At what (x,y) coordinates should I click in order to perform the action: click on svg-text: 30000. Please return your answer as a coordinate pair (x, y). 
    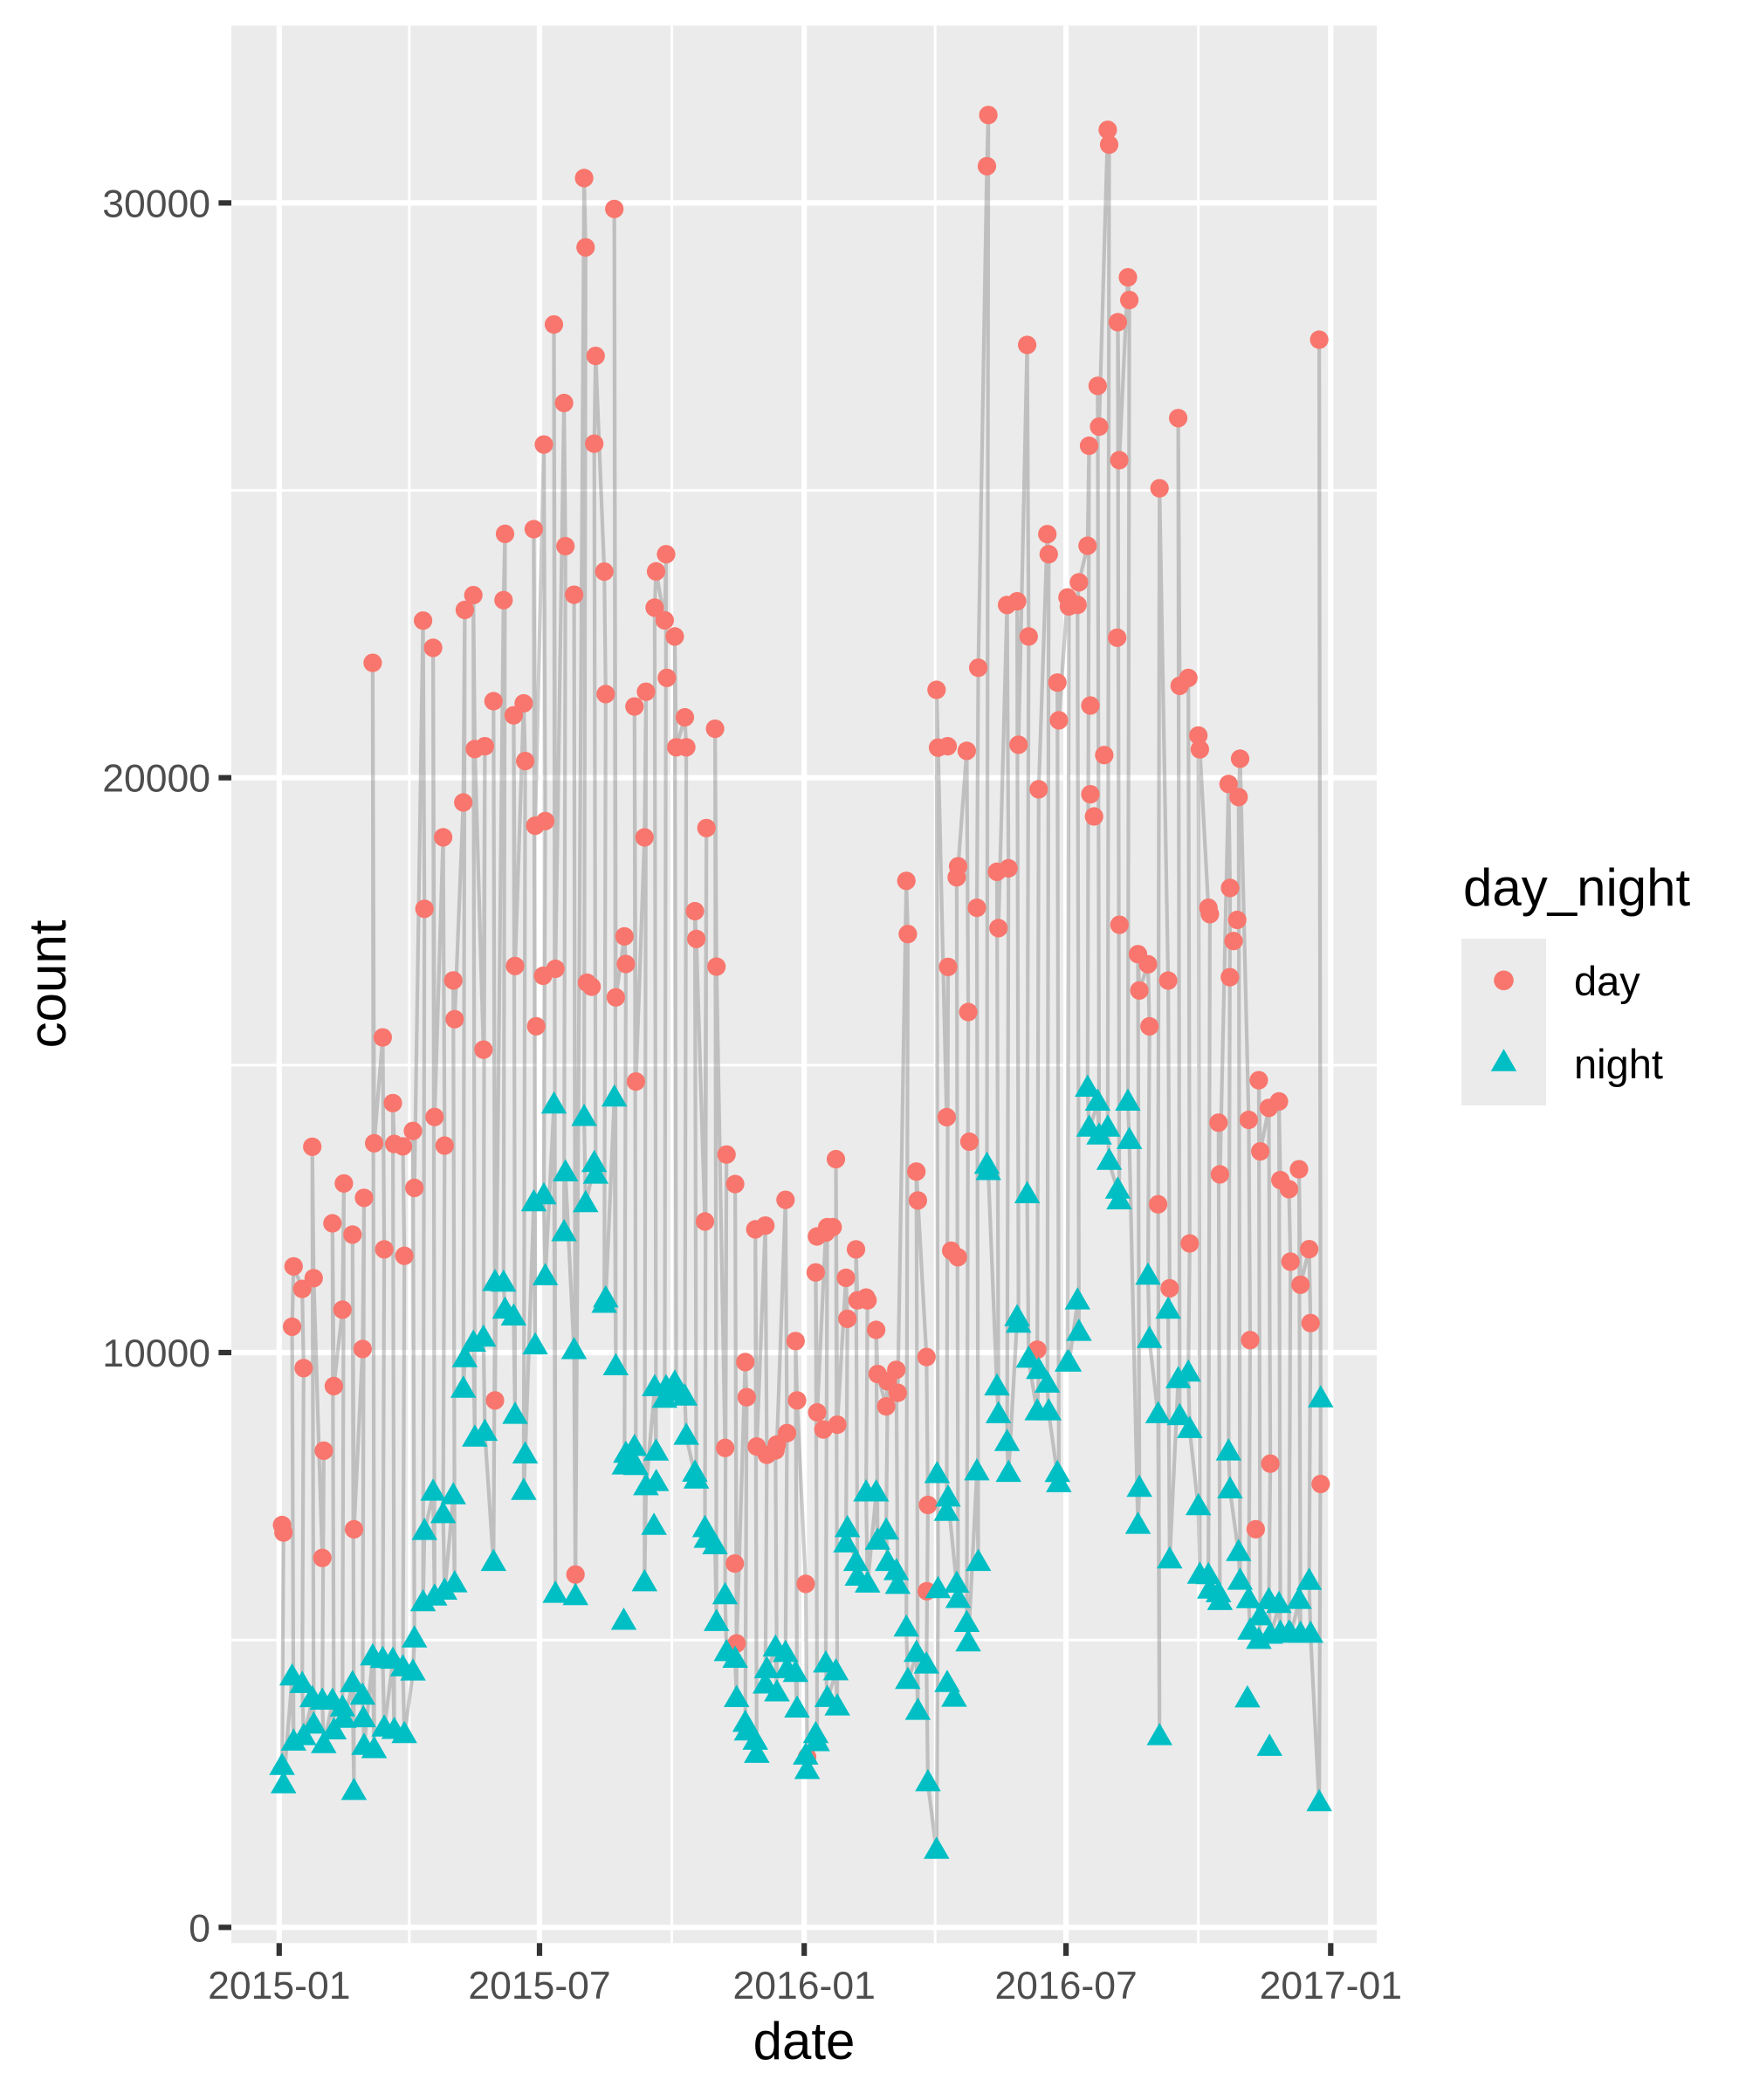
    Looking at the image, I should click on (156, 203).